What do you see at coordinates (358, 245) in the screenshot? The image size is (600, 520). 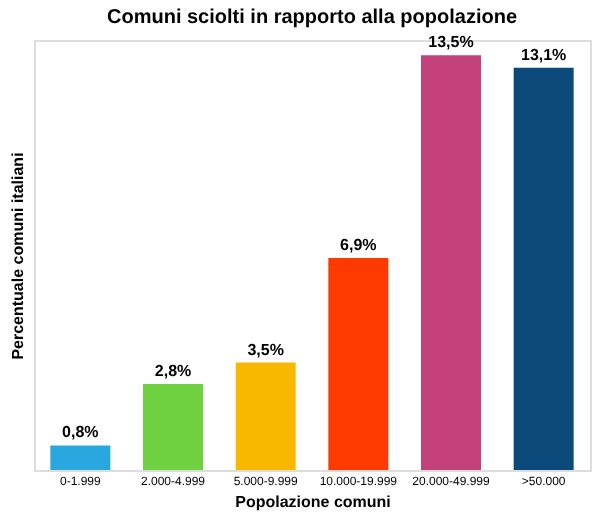 I see `data-label: 6,9%` at bounding box center [358, 245].